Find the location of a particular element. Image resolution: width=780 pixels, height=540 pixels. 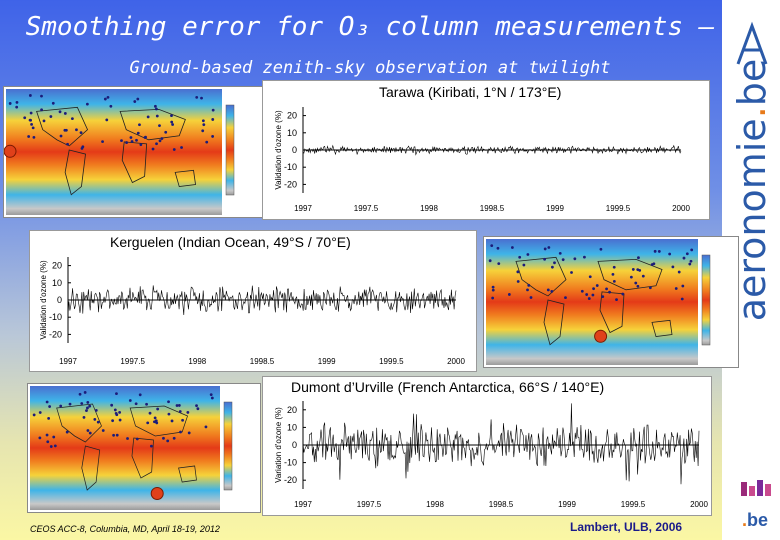

x-tick-label: 2000 is located at coordinates (699, 504).